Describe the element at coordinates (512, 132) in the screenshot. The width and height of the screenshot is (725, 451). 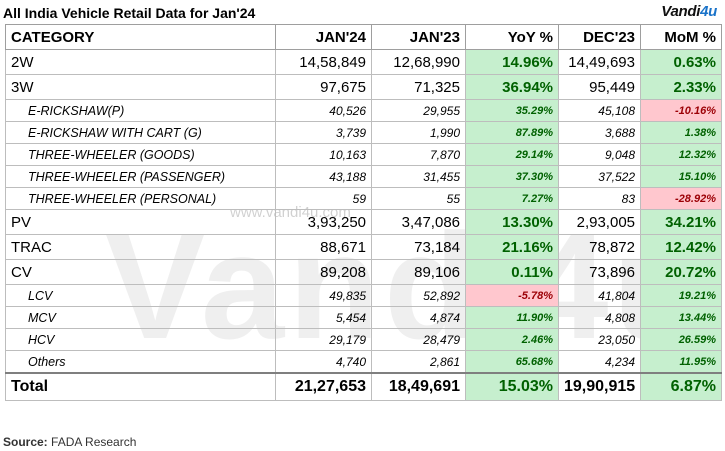
I see `cell-yoy: 87.89%` at that location.